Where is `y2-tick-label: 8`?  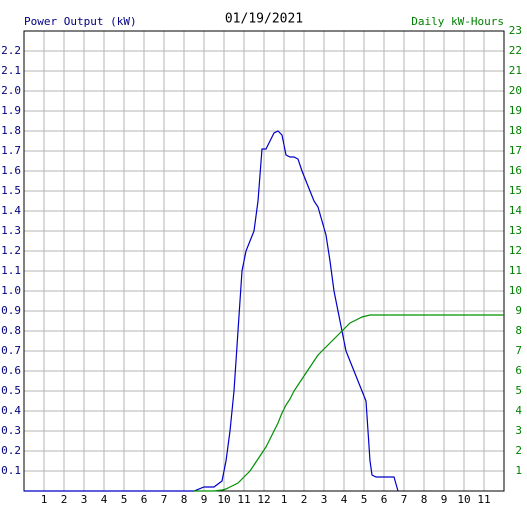 y2-tick-label: 8 is located at coordinates (518, 330).